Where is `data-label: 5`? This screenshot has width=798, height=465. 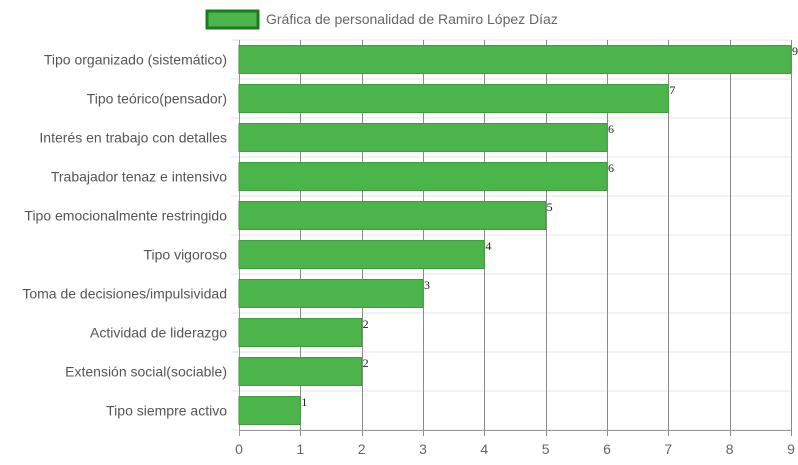
data-label: 5 is located at coordinates (550, 207).